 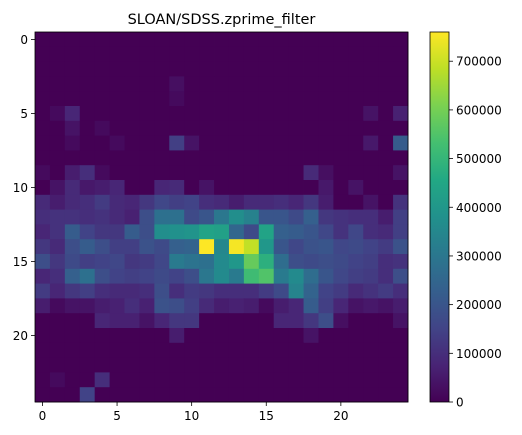 What do you see at coordinates (460, 403) in the screenshot?
I see `colorbar-tick-label: 0` at bounding box center [460, 403].